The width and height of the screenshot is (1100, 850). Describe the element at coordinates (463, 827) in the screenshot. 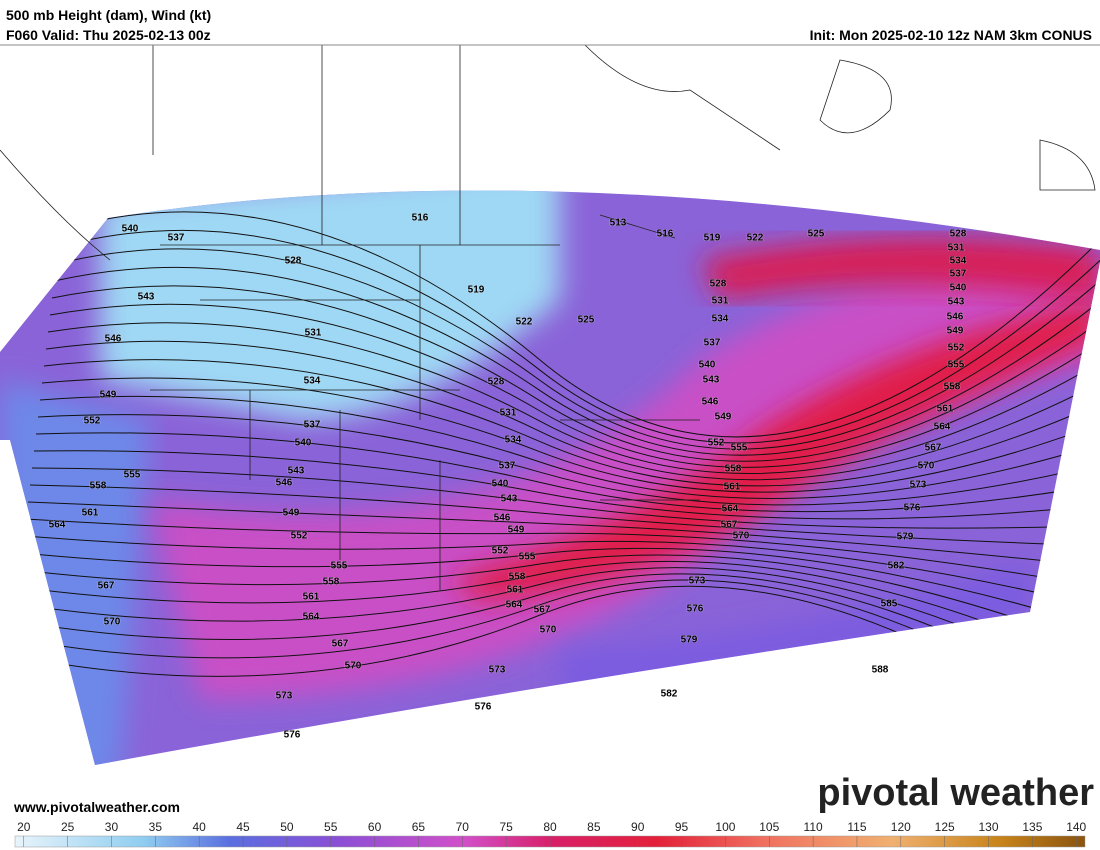

I see `colorbar-tick-label: 70` at that location.